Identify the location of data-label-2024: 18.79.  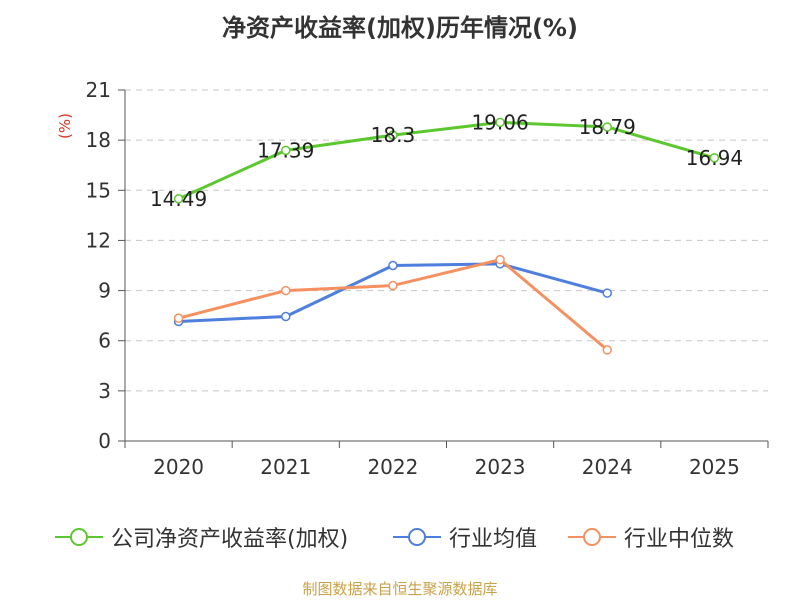
(607, 127).